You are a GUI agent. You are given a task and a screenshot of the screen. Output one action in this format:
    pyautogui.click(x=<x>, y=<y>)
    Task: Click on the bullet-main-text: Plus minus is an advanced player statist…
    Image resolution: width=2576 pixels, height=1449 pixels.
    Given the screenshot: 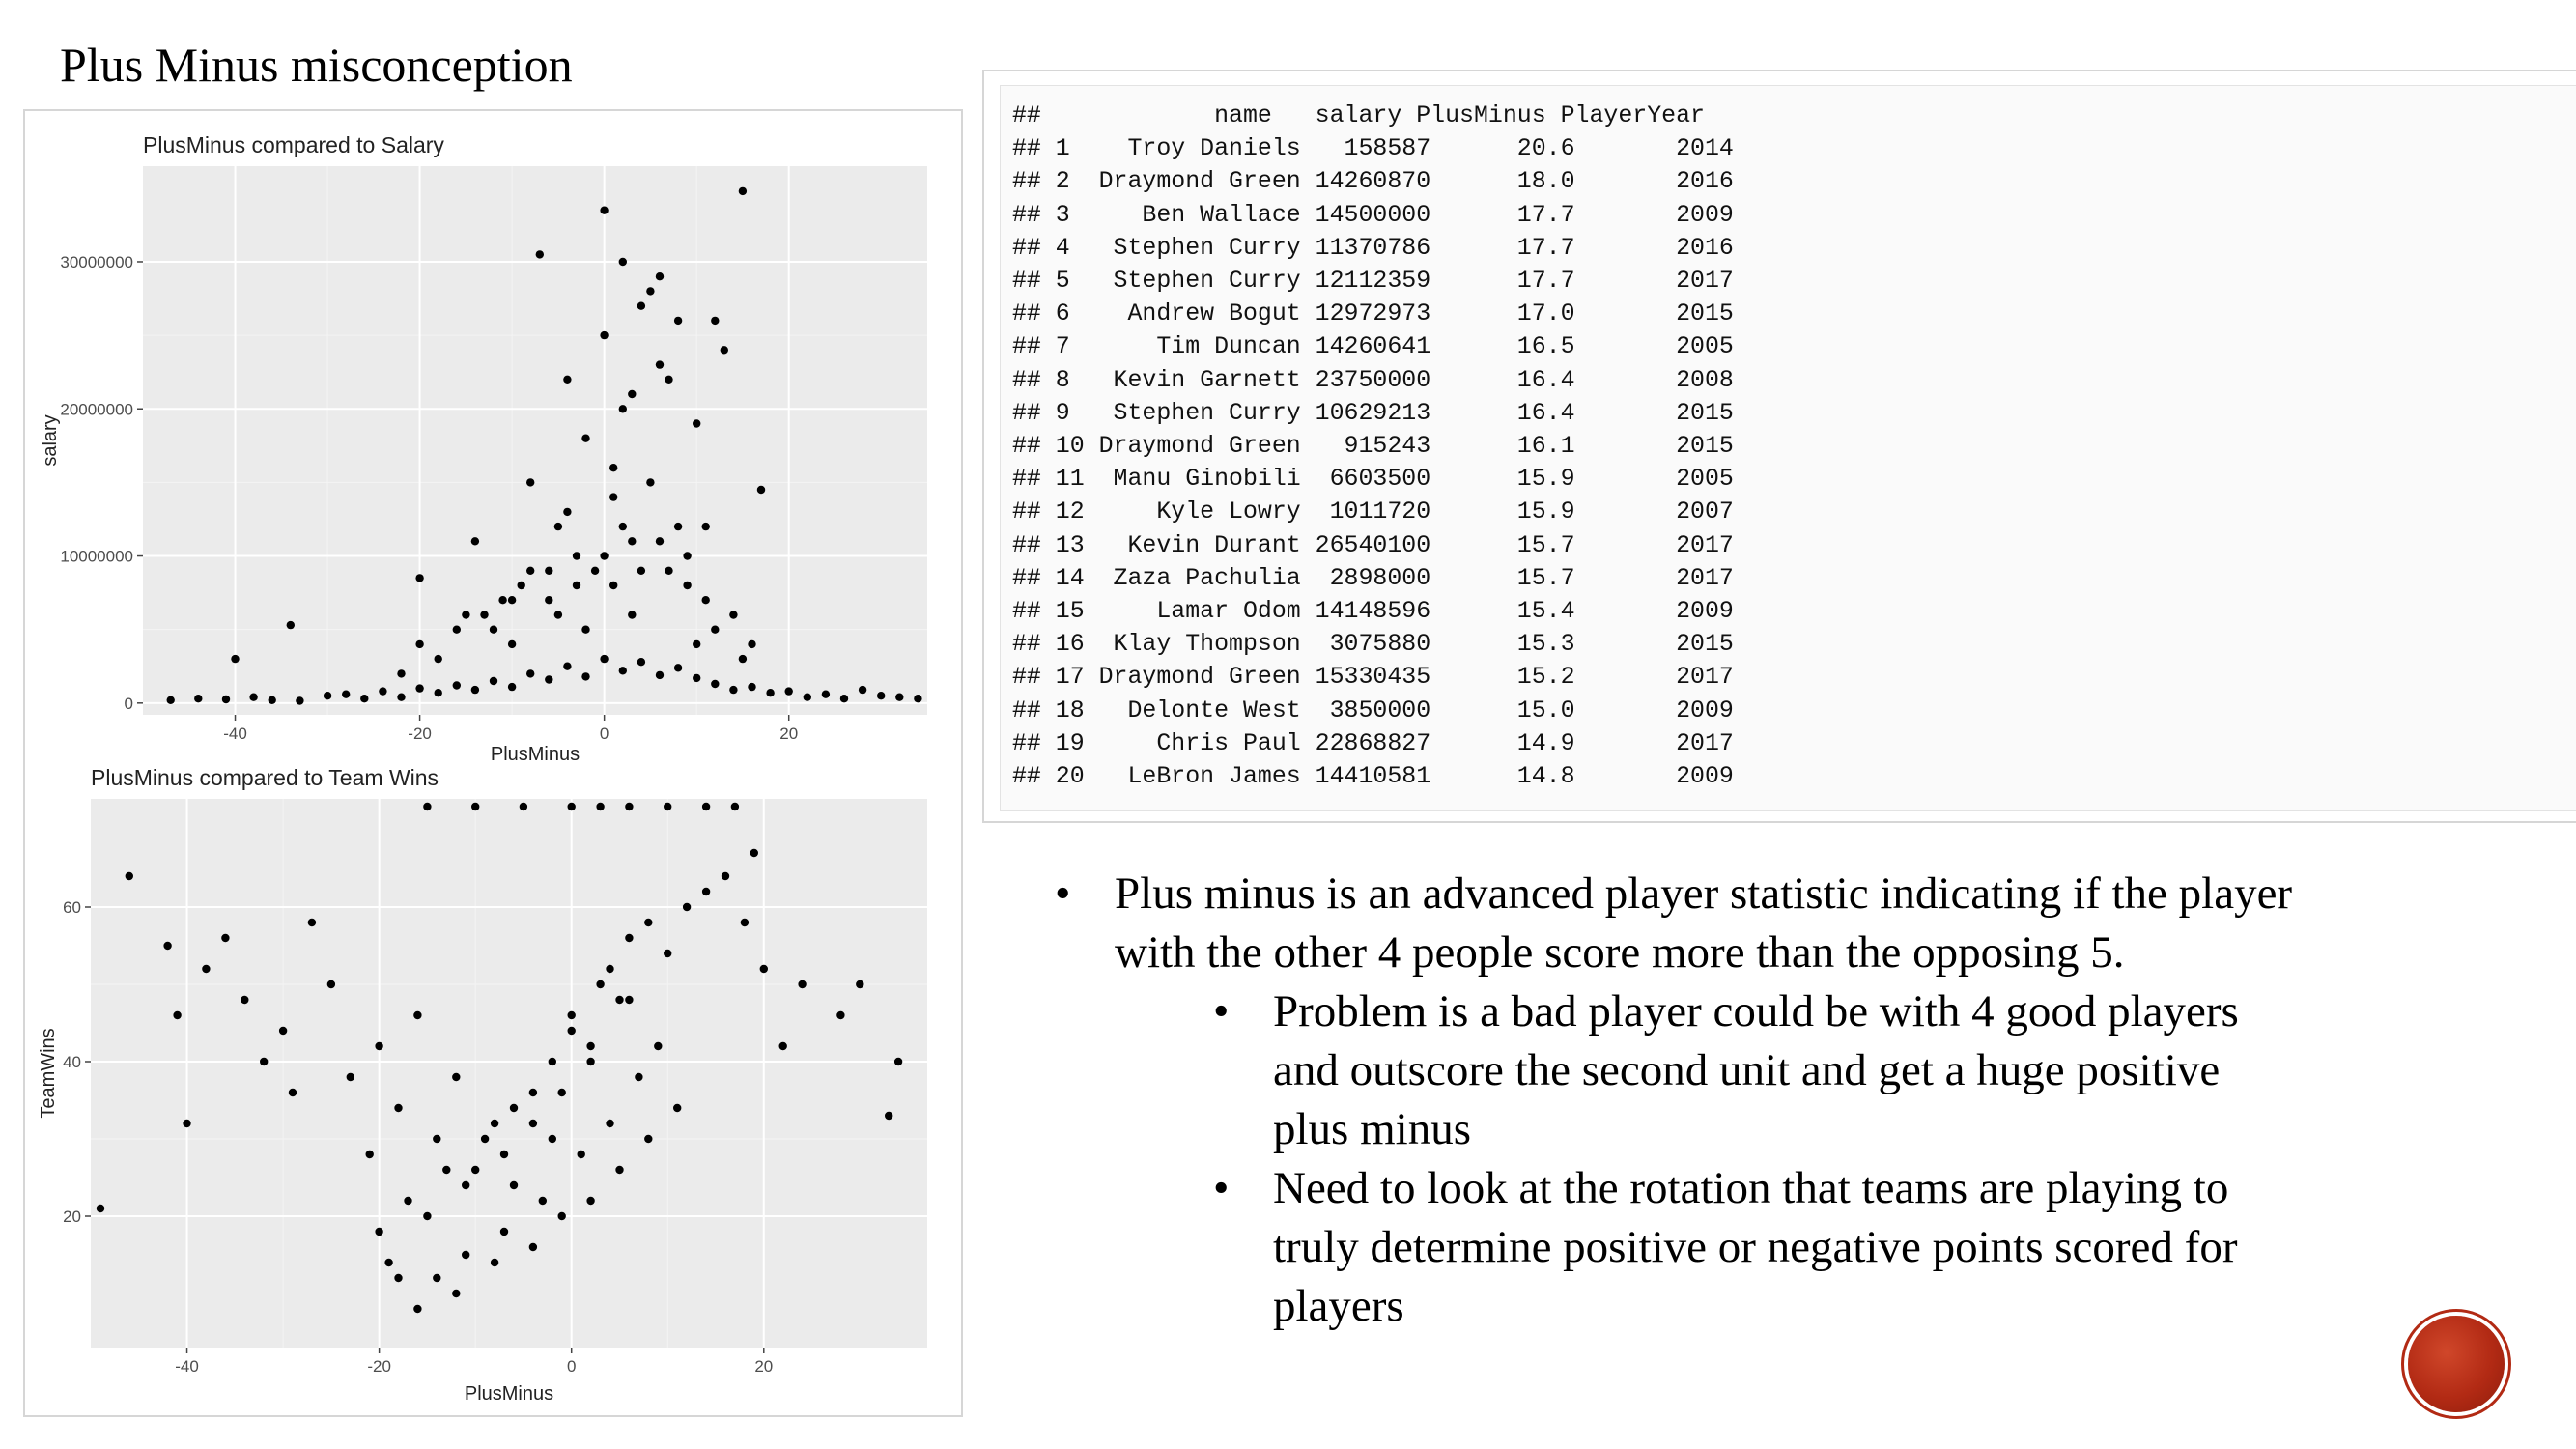 What is the action you would take?
    pyautogui.click(x=1704, y=923)
    